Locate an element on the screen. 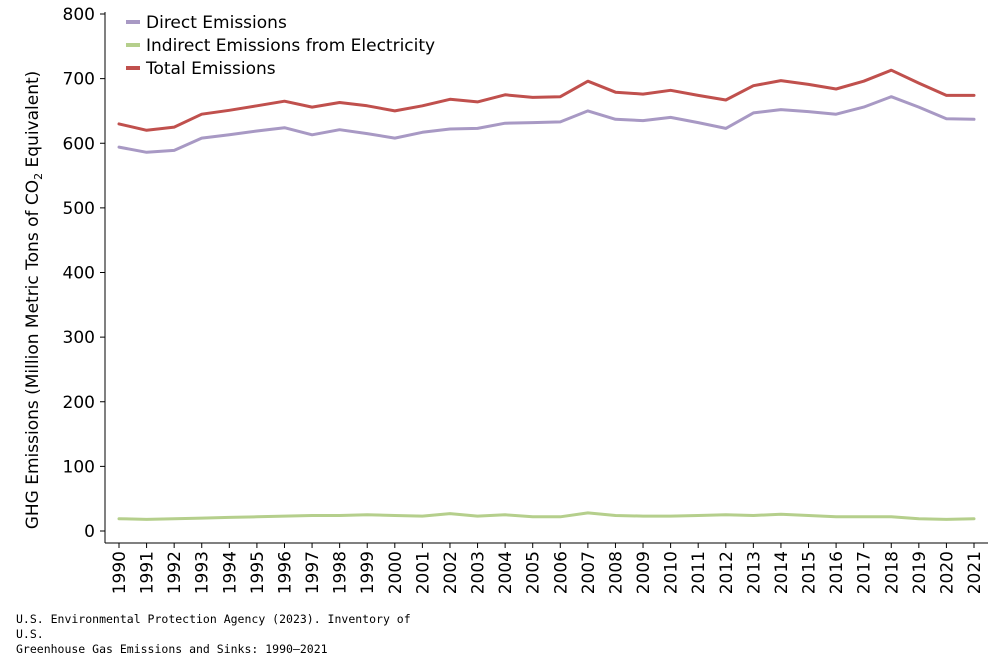 The width and height of the screenshot is (1000, 657). x-tick-label: 1997 is located at coordinates (313, 572).